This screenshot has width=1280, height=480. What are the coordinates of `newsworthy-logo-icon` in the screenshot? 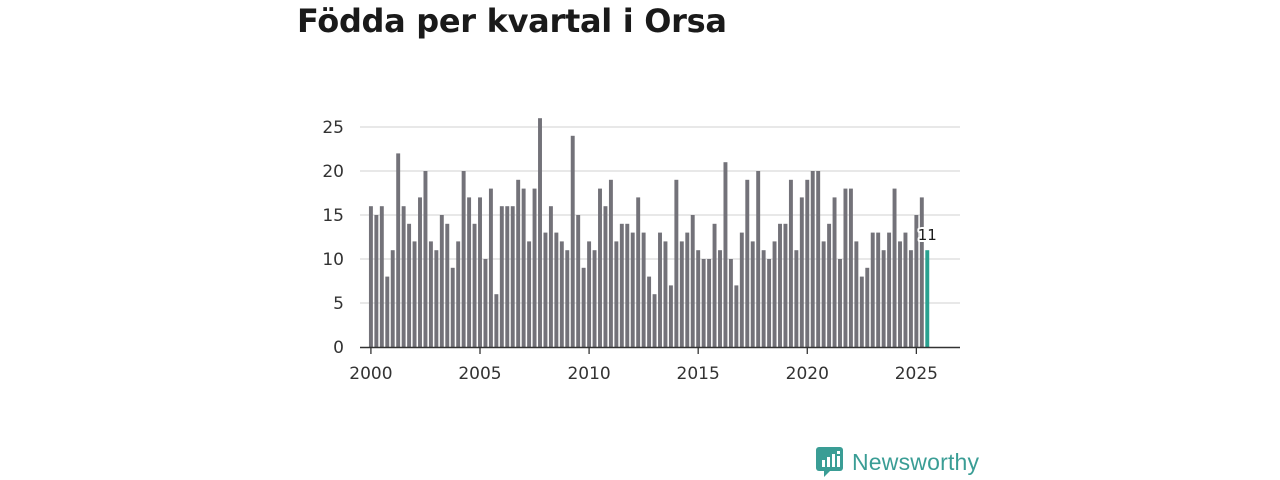 It's located at (829, 462).